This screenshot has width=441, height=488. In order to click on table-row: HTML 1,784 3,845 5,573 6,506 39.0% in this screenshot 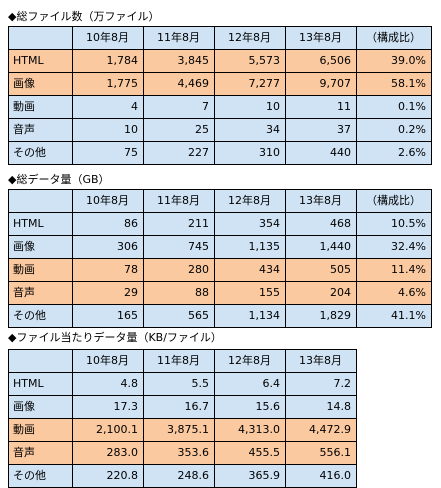, I will do `click(220, 61)`.